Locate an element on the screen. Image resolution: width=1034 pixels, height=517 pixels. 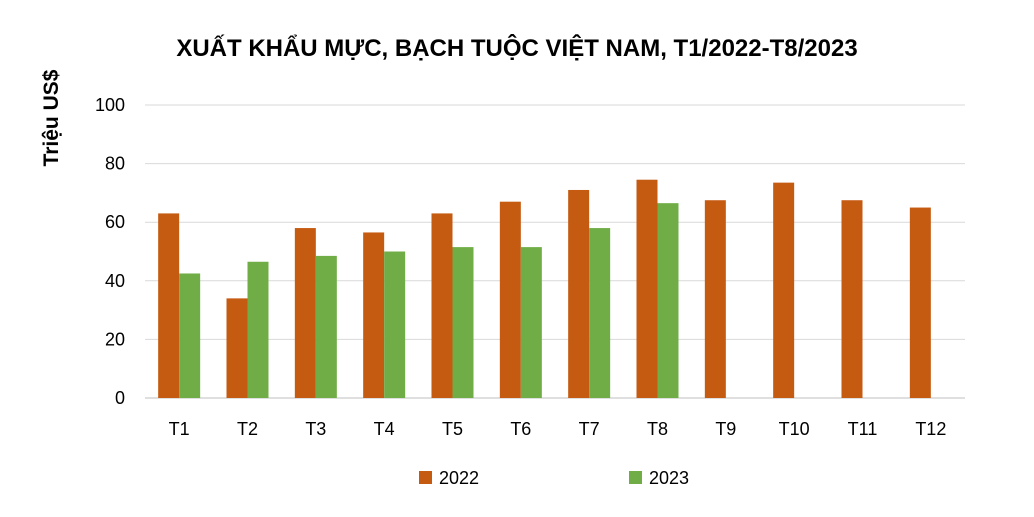
y-tick-label: 40 is located at coordinates (115, 281).